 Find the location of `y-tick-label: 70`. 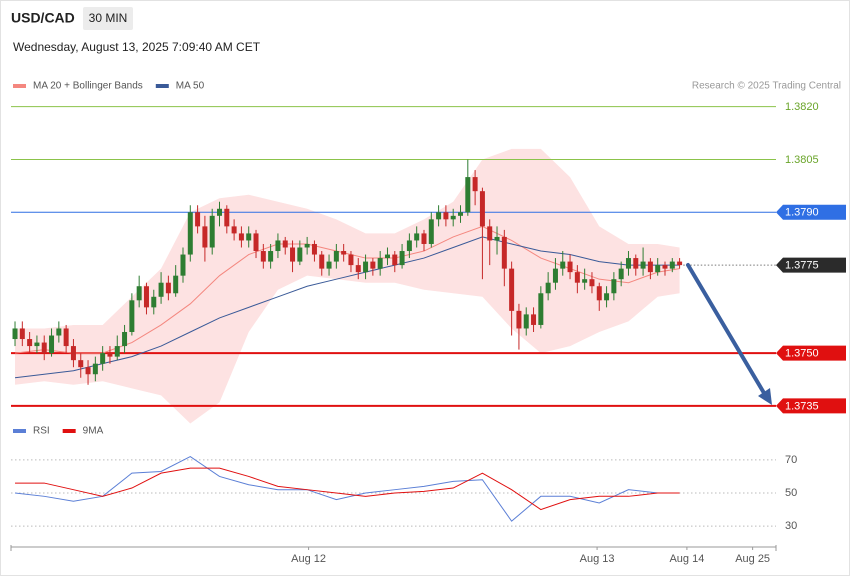

y-tick-label: 70 is located at coordinates (791, 460).